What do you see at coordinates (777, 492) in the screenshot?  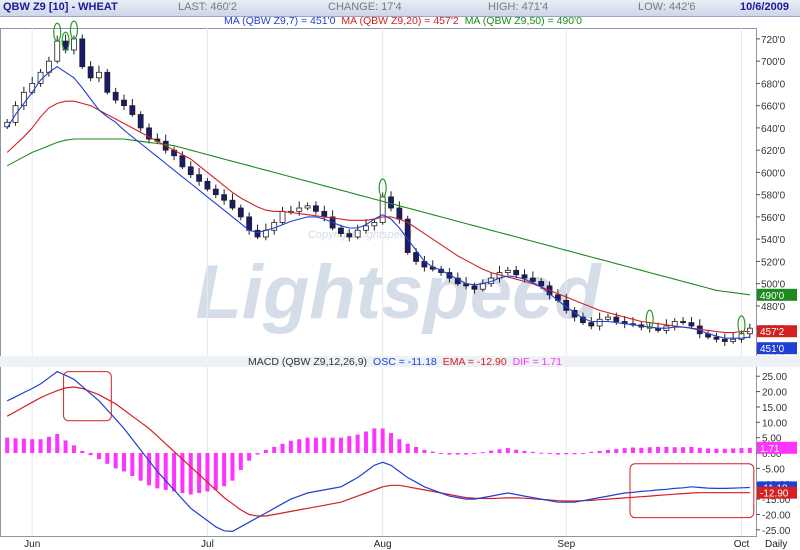 I see `macd-value-box` at bounding box center [777, 492].